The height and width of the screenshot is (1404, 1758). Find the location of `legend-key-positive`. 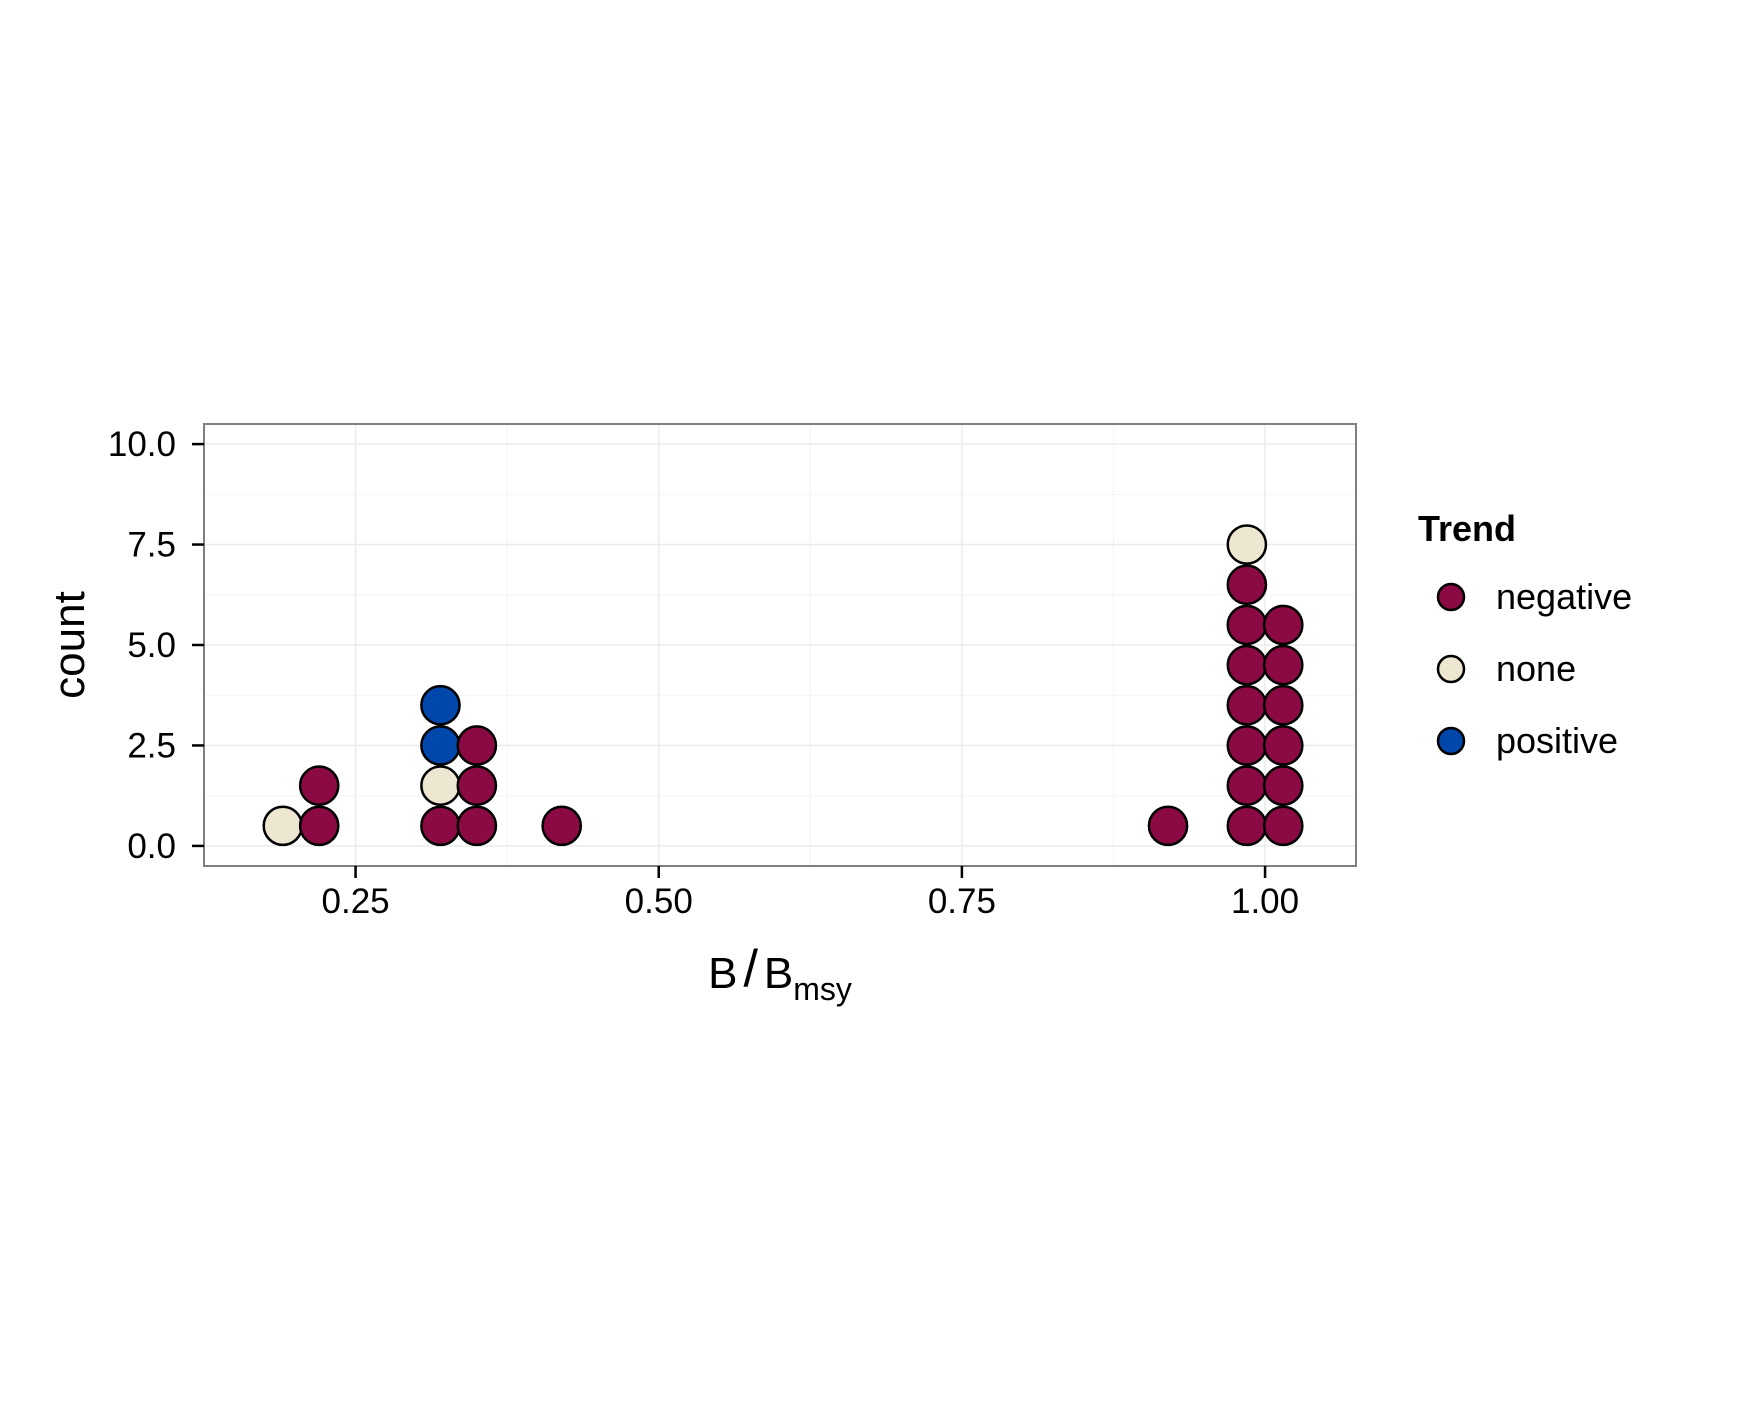

legend-key-positive is located at coordinates (1451, 741).